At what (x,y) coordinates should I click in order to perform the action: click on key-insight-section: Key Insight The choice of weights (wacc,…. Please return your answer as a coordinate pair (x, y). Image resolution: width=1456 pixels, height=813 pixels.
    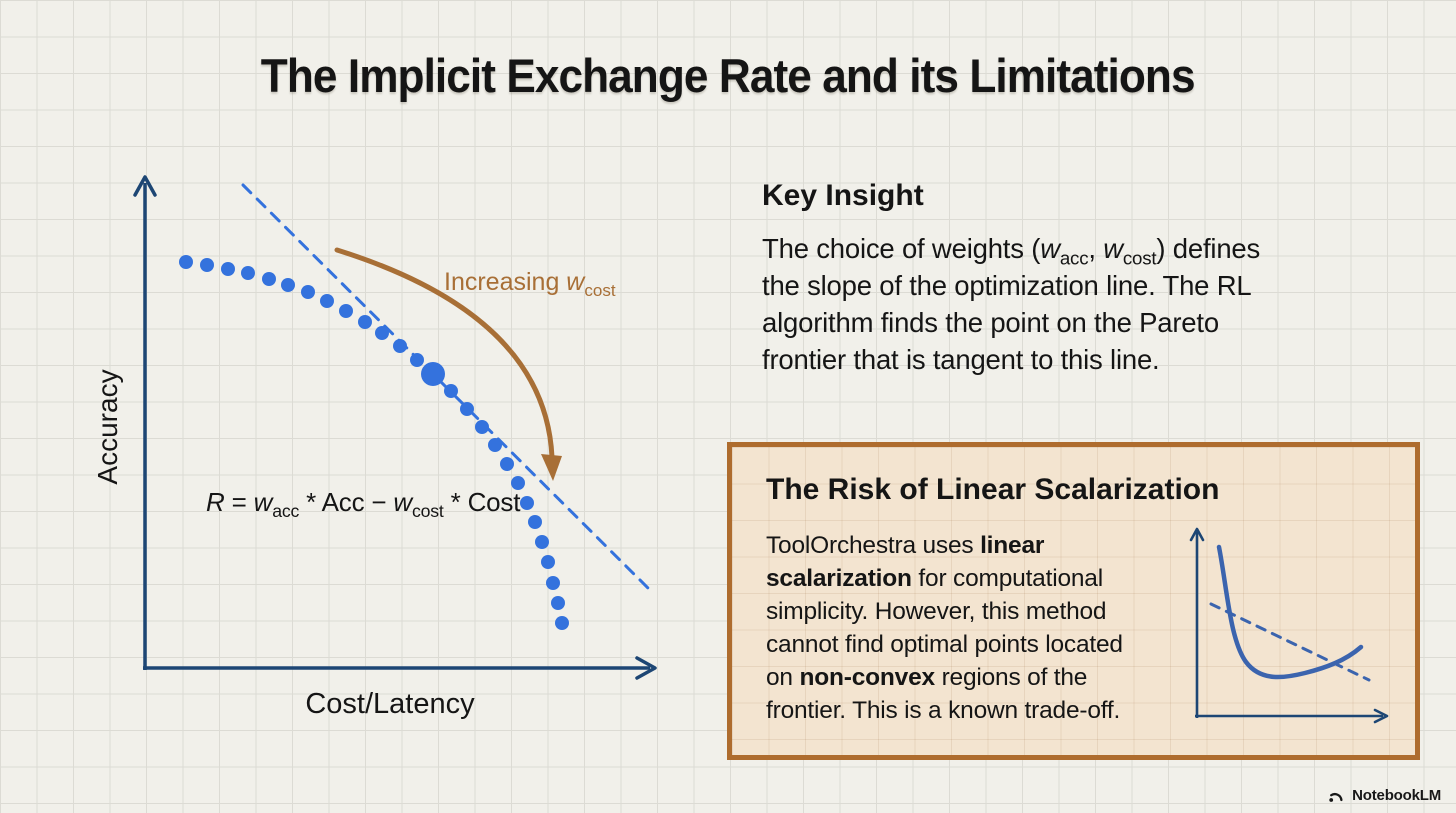
    Looking at the image, I should click on (1072, 278).